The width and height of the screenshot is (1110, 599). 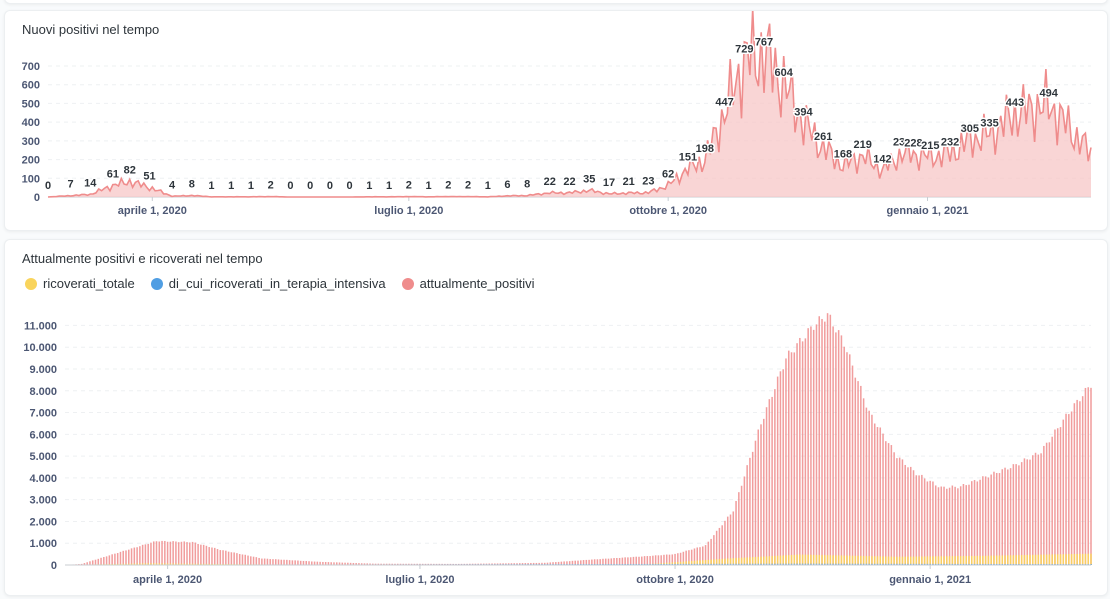 I want to click on y-tick-label: 200, so click(x=31, y=161).